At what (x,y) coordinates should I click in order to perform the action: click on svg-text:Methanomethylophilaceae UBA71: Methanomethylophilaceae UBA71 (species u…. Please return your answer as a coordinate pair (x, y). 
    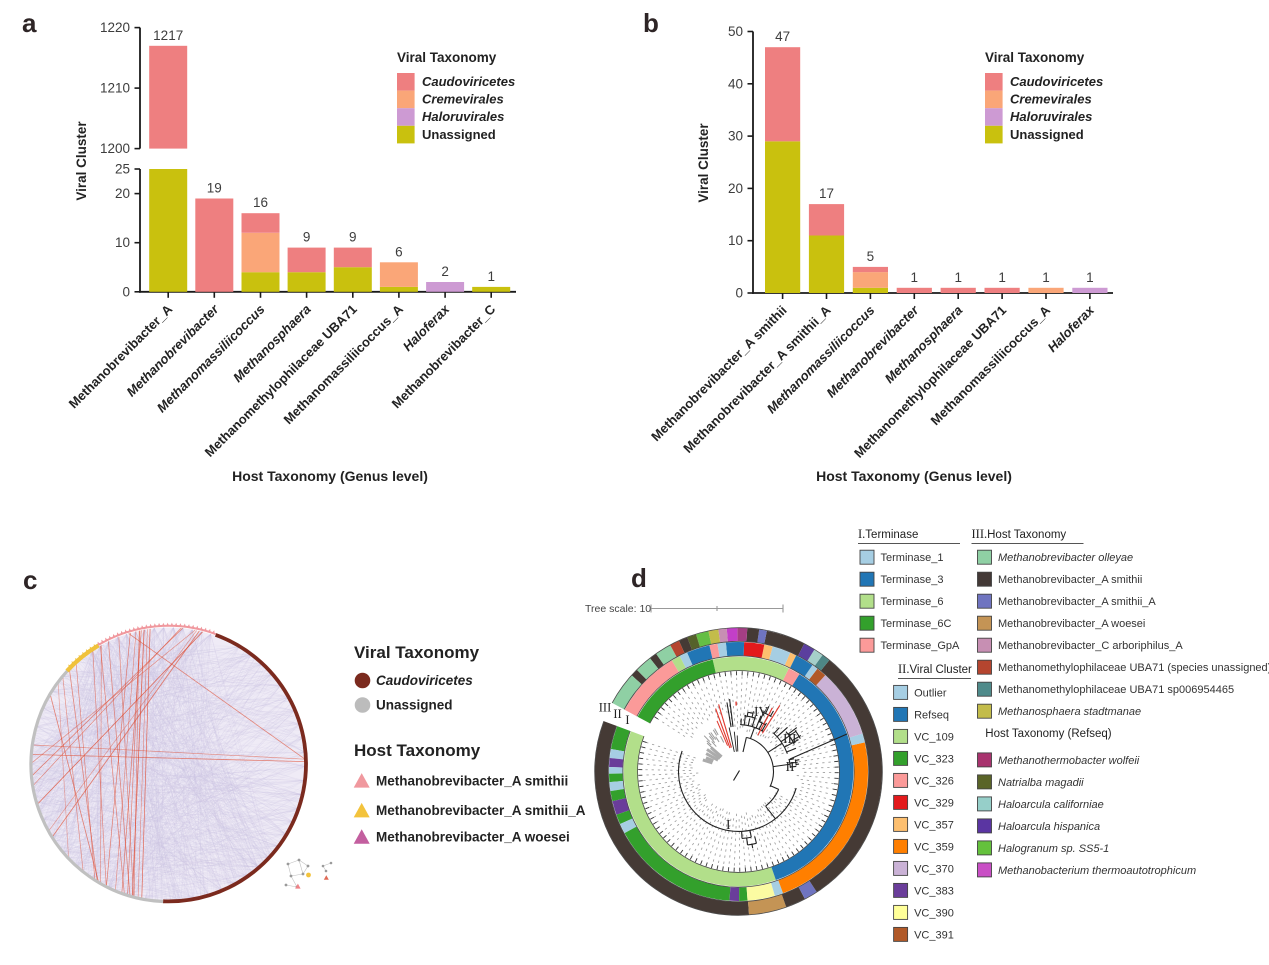
    Looking at the image, I should click on (1133, 668).